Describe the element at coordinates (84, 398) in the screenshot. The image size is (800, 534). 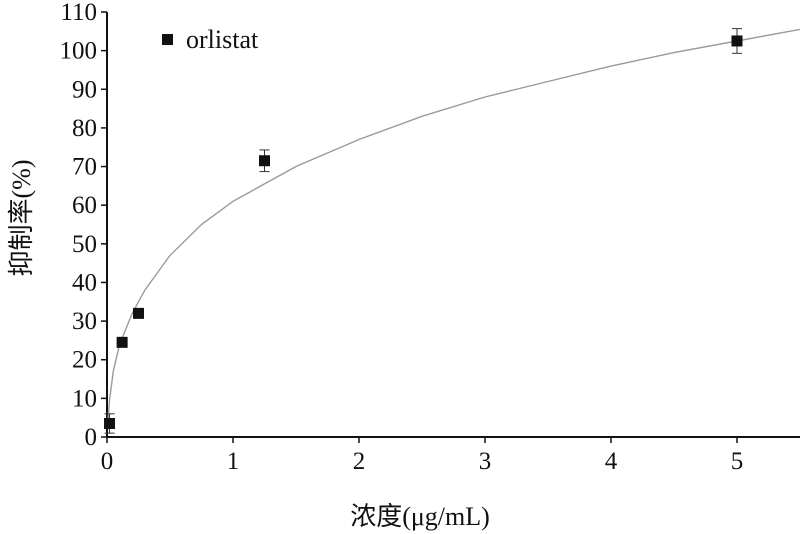
I see `y-tick-label: 10` at that location.